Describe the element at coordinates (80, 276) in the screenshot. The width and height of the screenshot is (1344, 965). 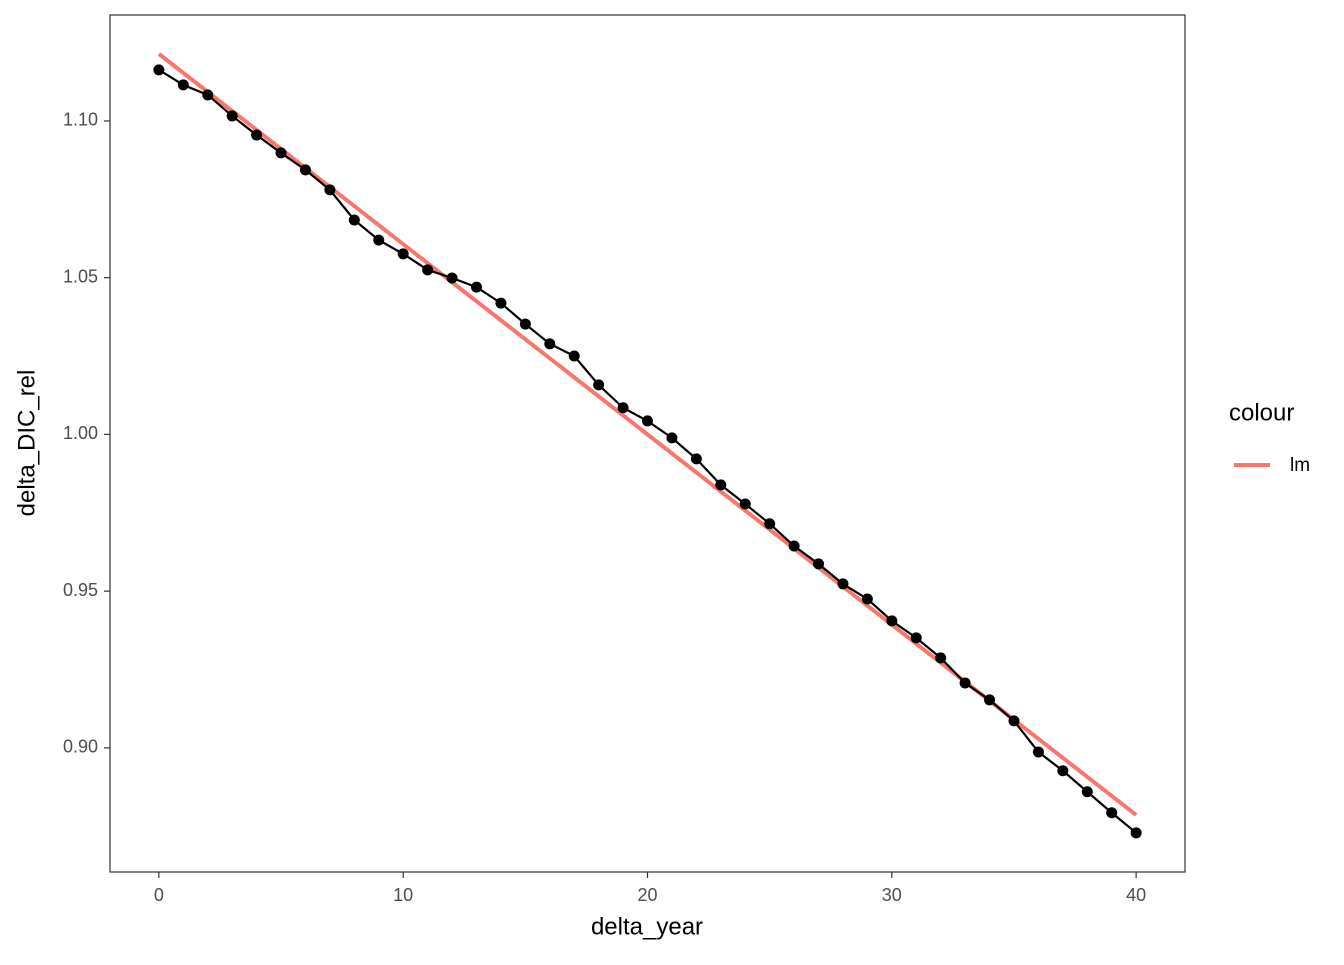
I see `y-tick-label: 1.05` at that location.